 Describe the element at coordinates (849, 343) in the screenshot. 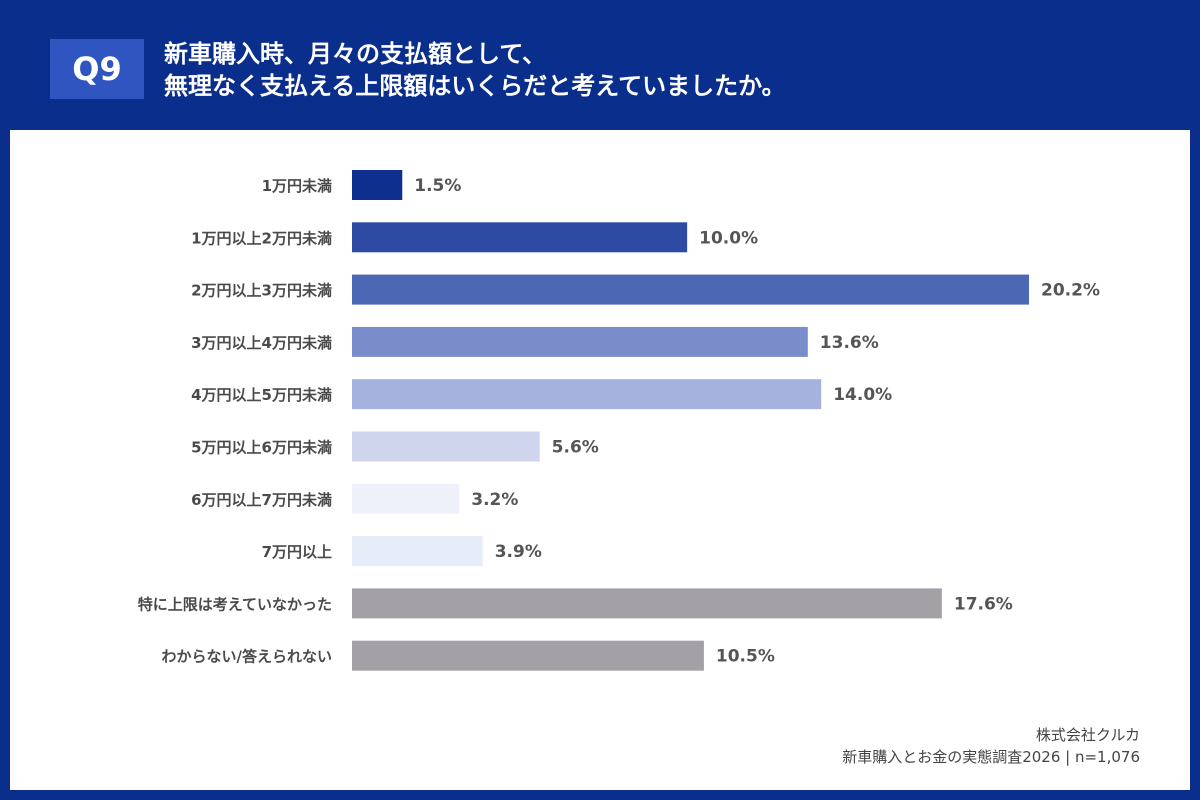

I see `value-label: 13.6%` at that location.